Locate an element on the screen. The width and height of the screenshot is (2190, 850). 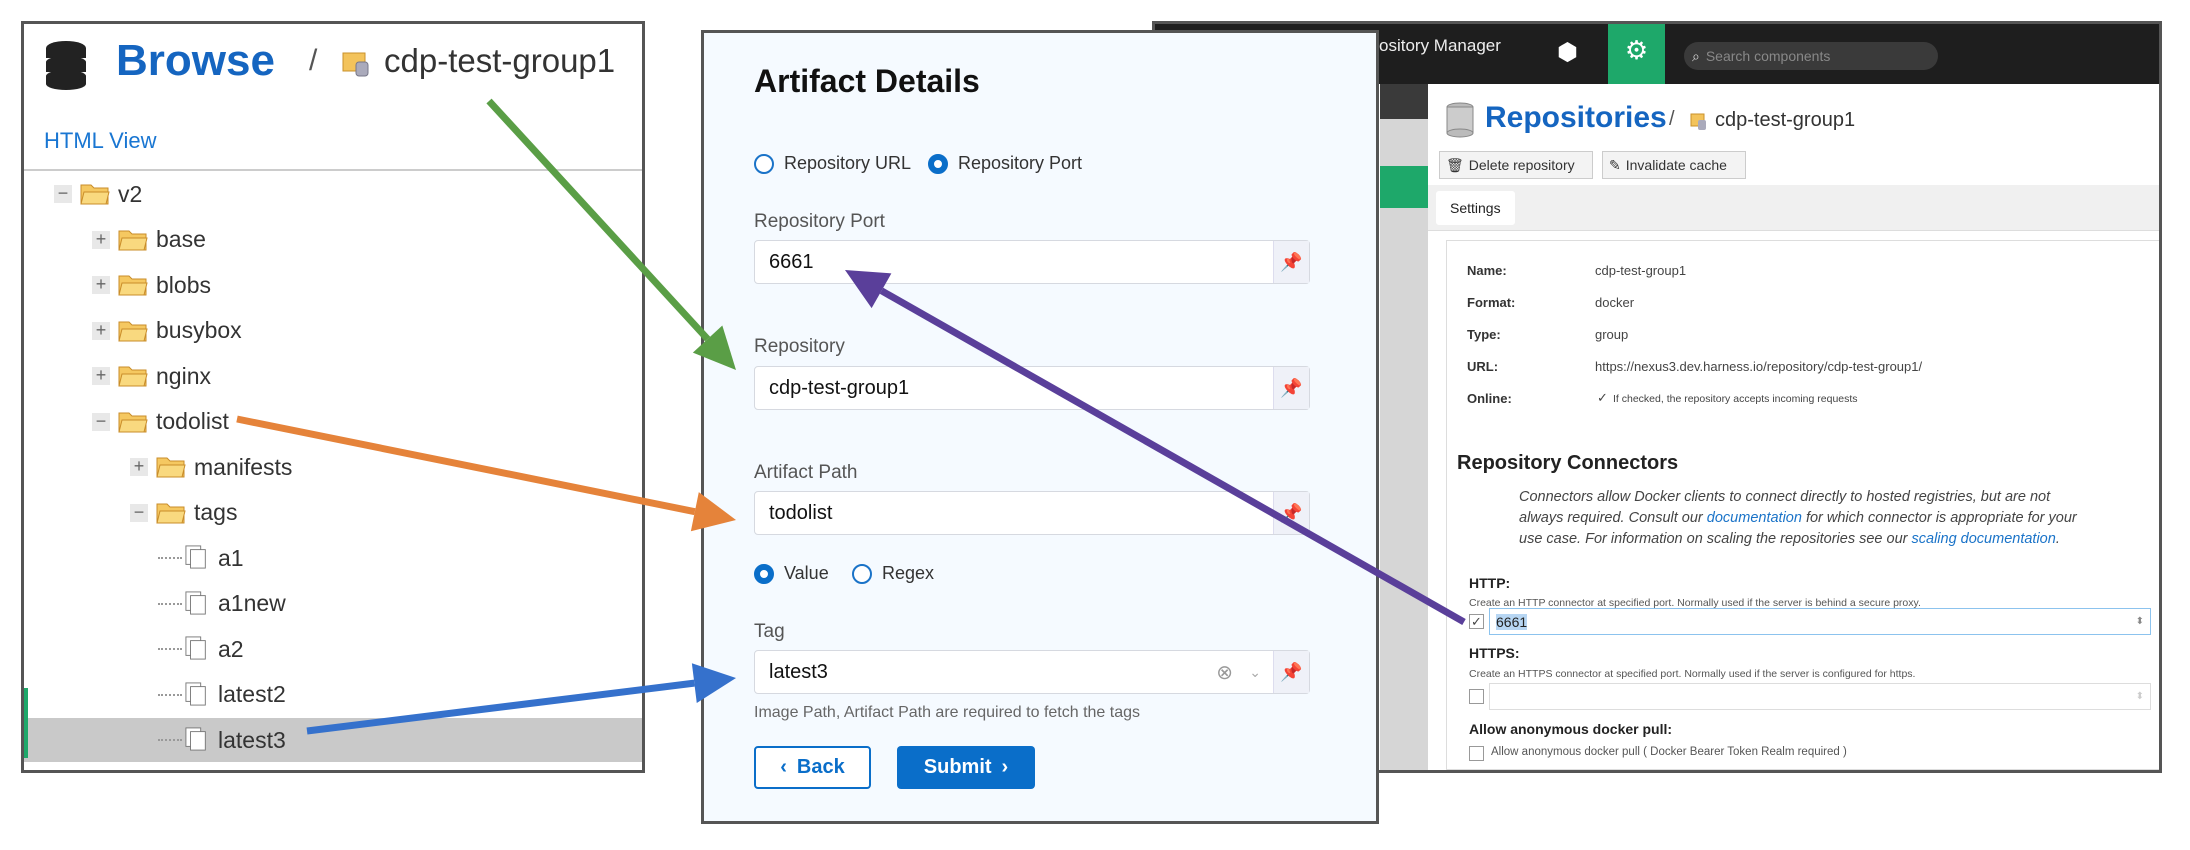
connectors-title: Repository Connectors is located at coordinates (1568, 463).